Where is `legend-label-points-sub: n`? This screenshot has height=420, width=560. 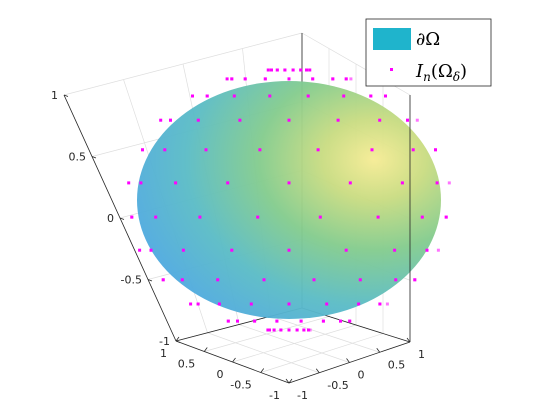 legend-label-points-sub: n is located at coordinates (427, 77).